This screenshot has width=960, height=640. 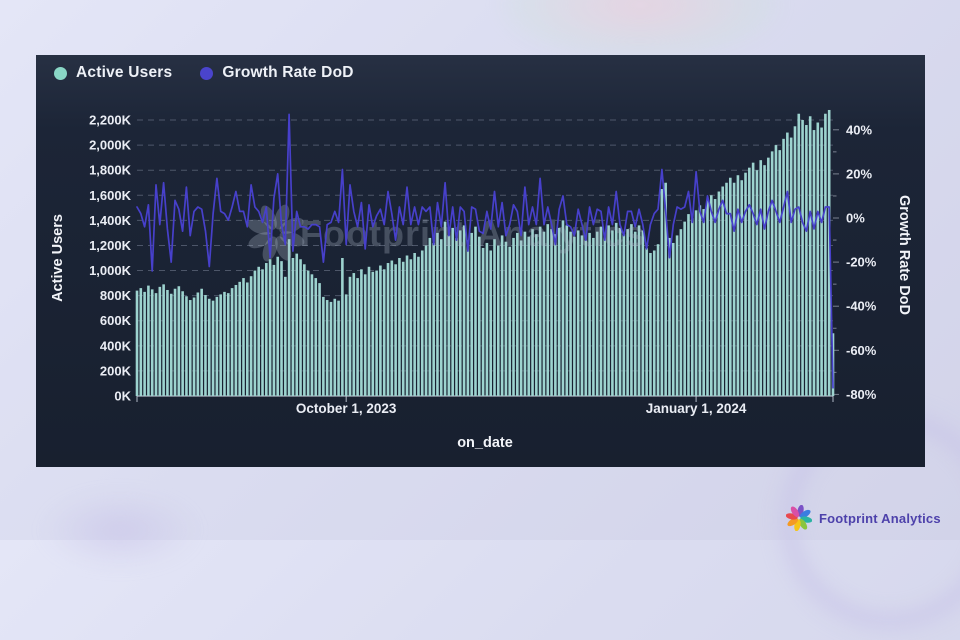 I want to click on y-left-axis-title: Active Users, so click(x=58, y=258).